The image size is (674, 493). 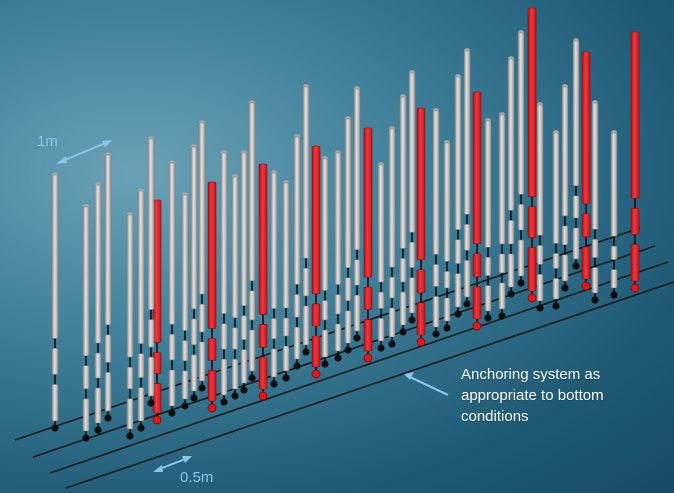 What do you see at coordinates (426, 384) in the screenshot?
I see `pointer-arrow` at bounding box center [426, 384].